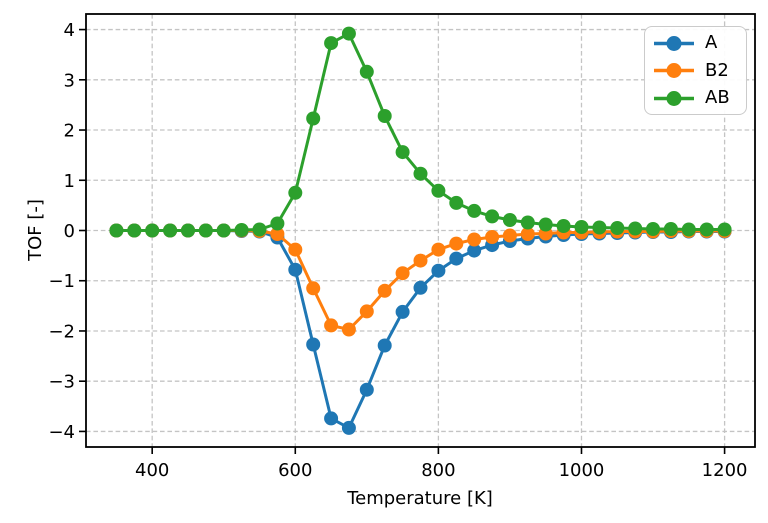  I want to click on y-tick-label: 2, so click(69, 131).